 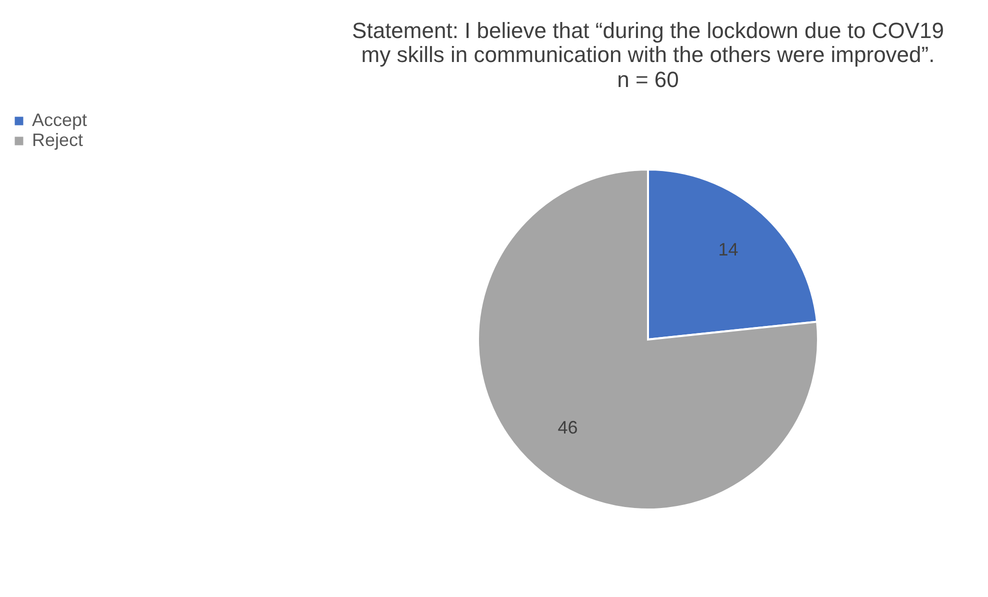 I want to click on legend-label: Accept, so click(x=60, y=120).